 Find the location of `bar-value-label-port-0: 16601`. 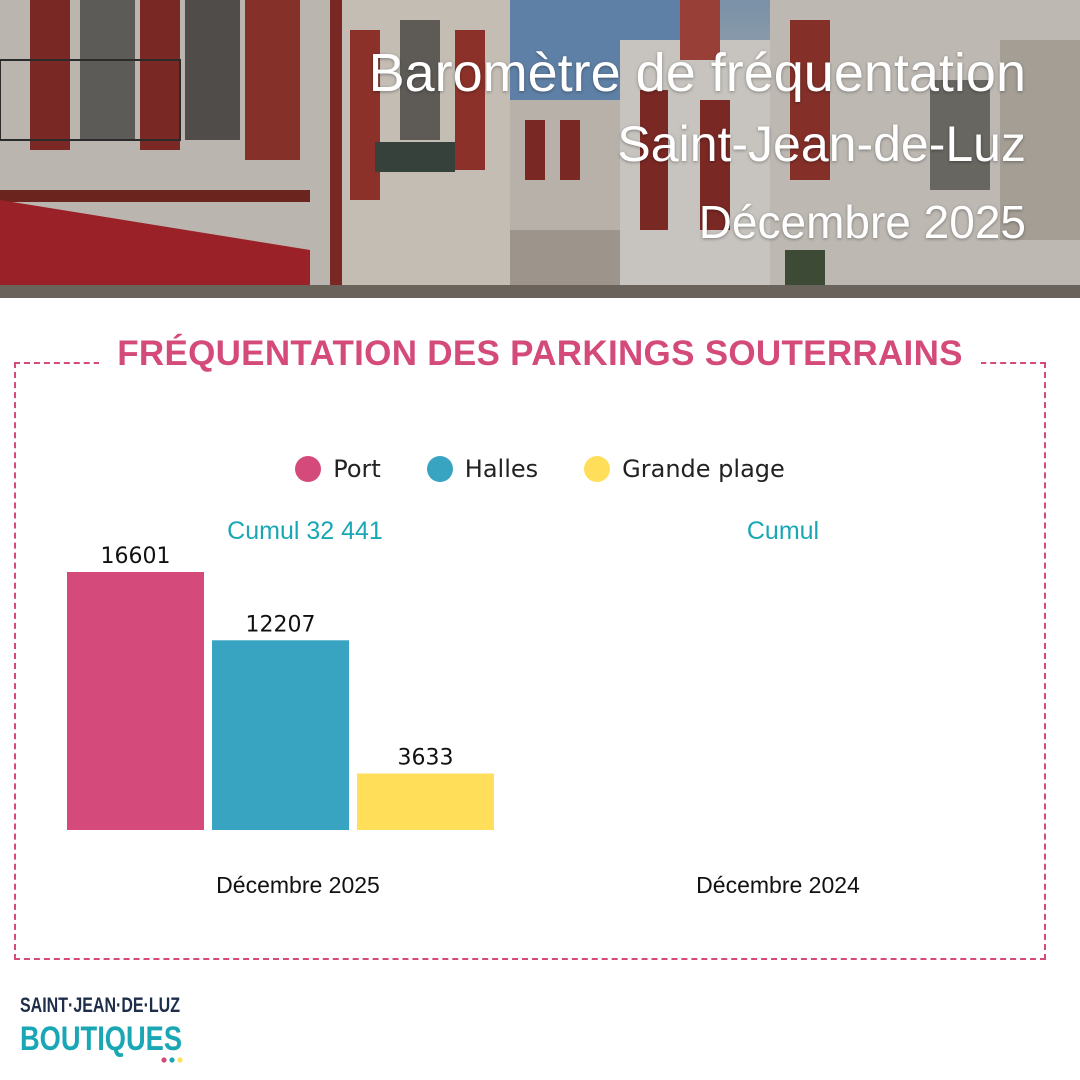

bar-value-label-port-0: 16601 is located at coordinates (136, 556).